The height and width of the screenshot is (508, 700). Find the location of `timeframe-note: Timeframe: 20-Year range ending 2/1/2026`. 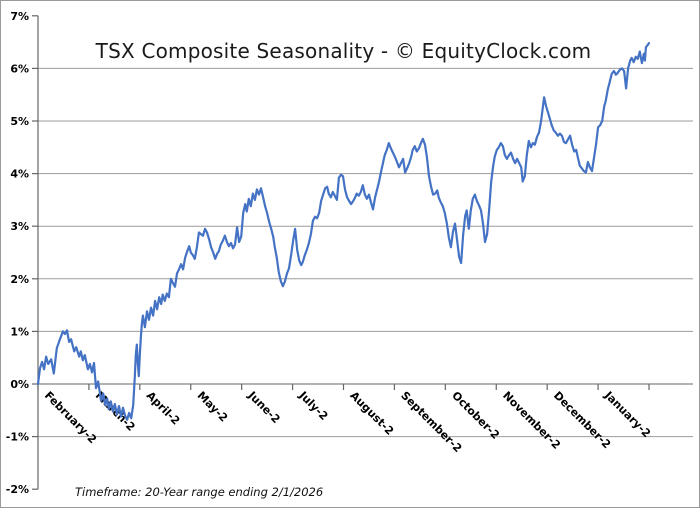

timeframe-note: Timeframe: 20-Year range ending 2/1/2026 is located at coordinates (199, 492).